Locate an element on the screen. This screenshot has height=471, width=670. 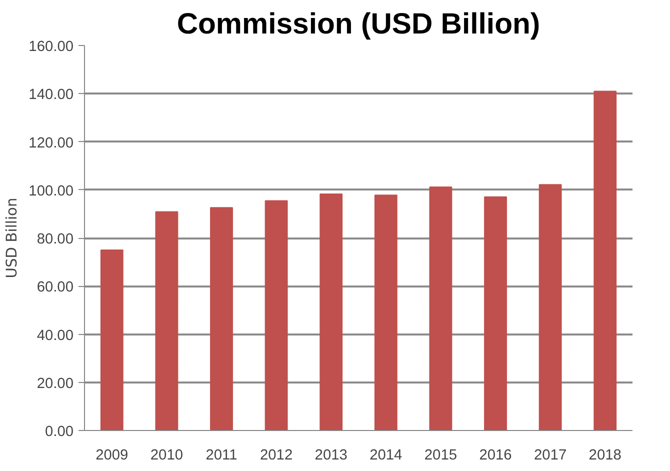
y-tick-label: 60.00 is located at coordinates (55, 288).